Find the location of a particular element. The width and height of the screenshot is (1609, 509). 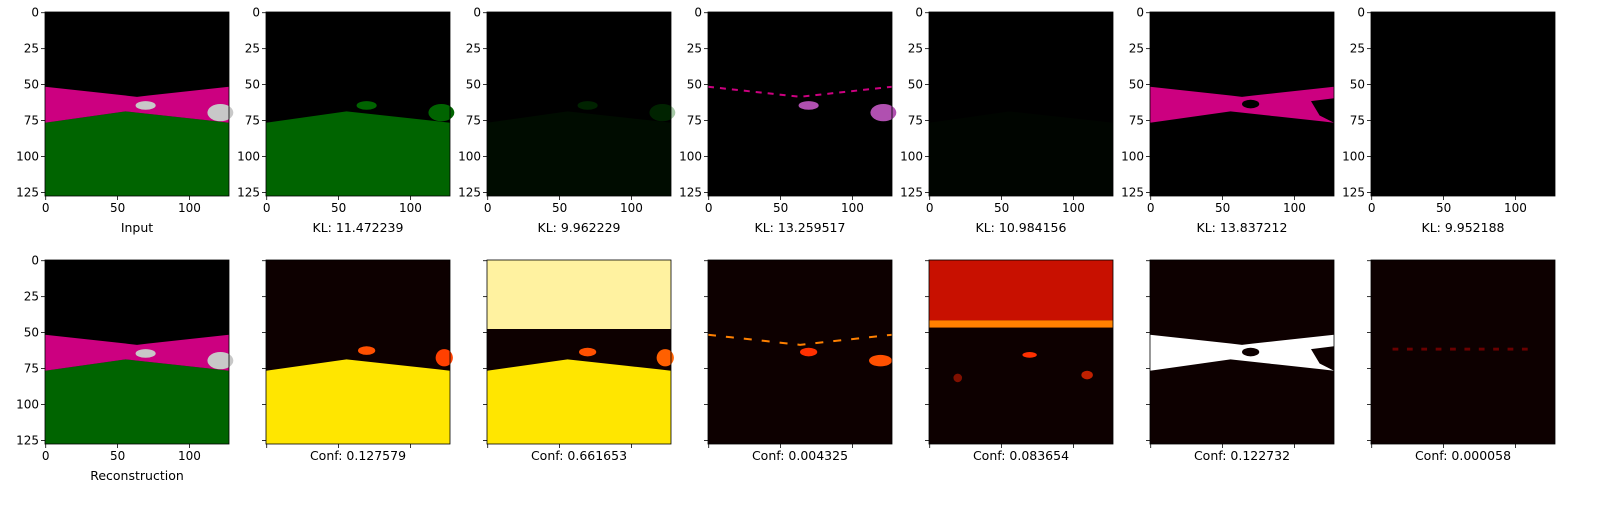

top-panel-5: 0 50 100 0 25 50 75 100 125 KL: 13.837212 is located at coordinates (1228, 120).